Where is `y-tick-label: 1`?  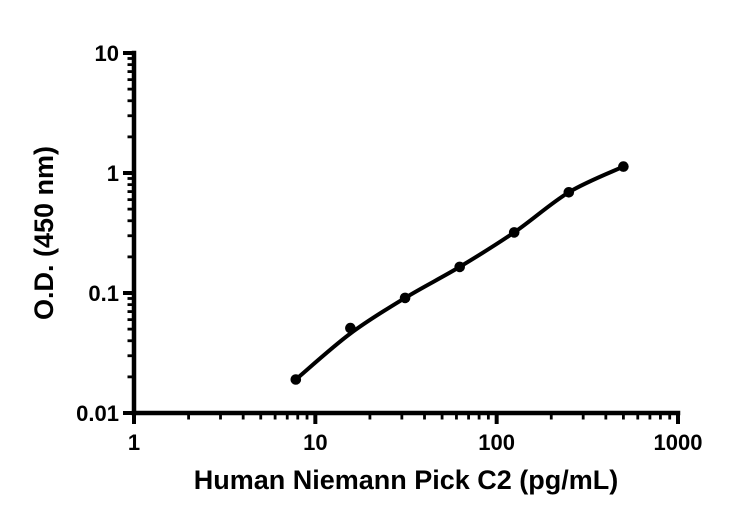
y-tick-label: 1 is located at coordinates (113, 173).